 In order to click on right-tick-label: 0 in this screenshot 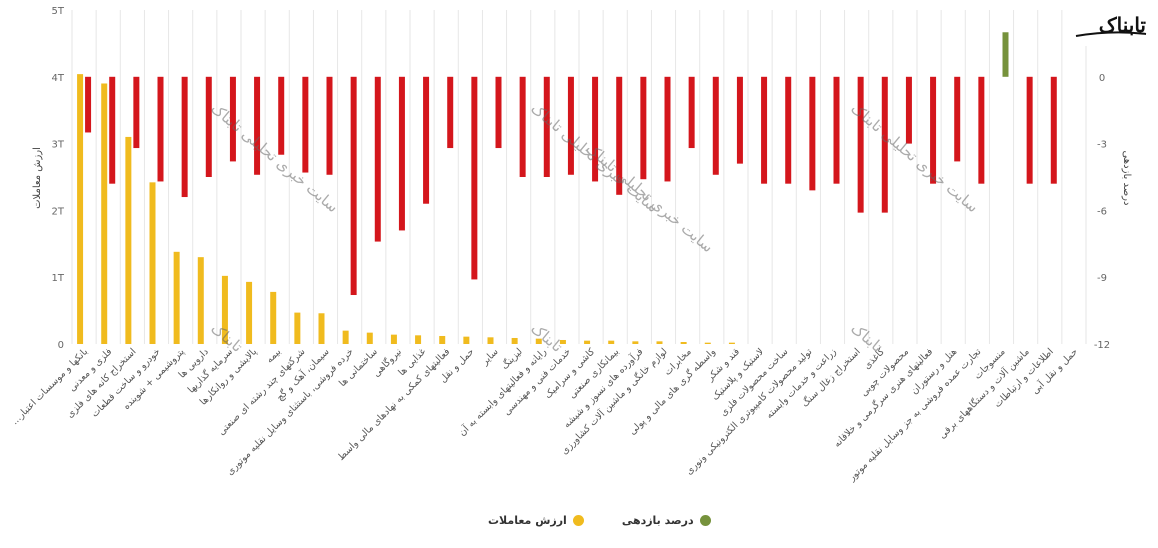, I will do `click(1102, 78)`.